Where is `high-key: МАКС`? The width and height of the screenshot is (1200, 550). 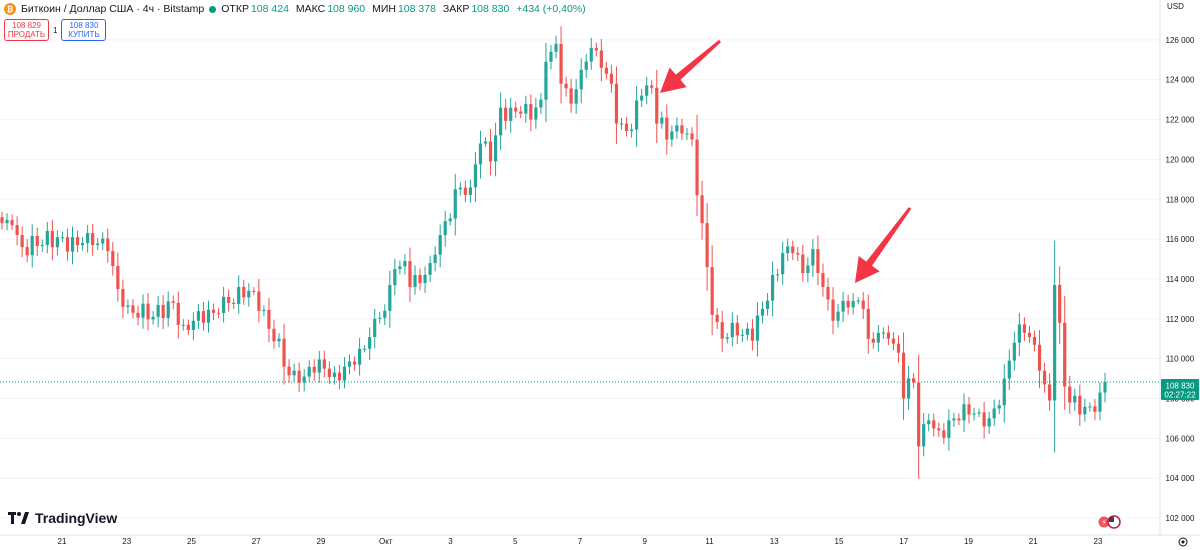
high-key: МАКС is located at coordinates (310, 9).